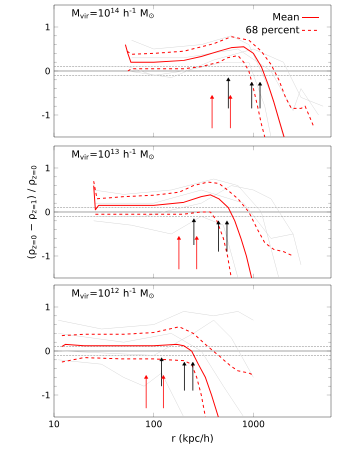 Image resolution: width=354 pixels, height=458 pixels. What do you see at coordinates (154, 424) in the screenshot?
I see `x-tick-label: 100` at bounding box center [154, 424].